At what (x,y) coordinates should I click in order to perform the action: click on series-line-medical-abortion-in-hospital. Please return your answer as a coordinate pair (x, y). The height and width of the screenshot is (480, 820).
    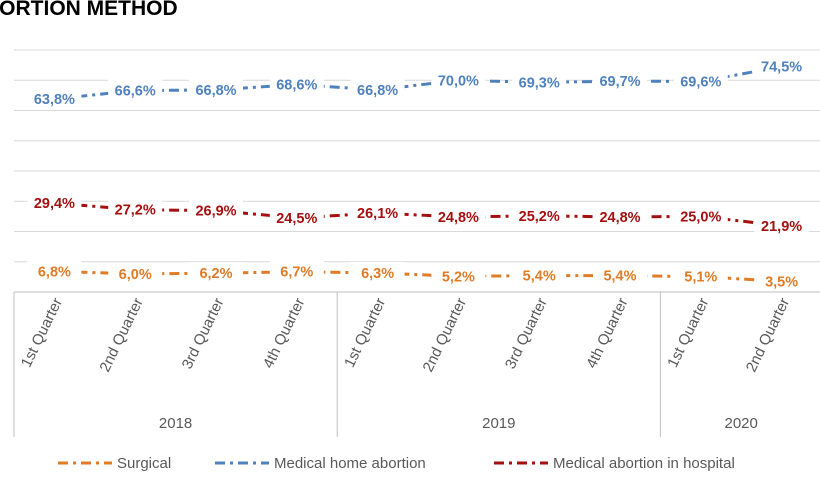
    Looking at the image, I should click on (418, 214).